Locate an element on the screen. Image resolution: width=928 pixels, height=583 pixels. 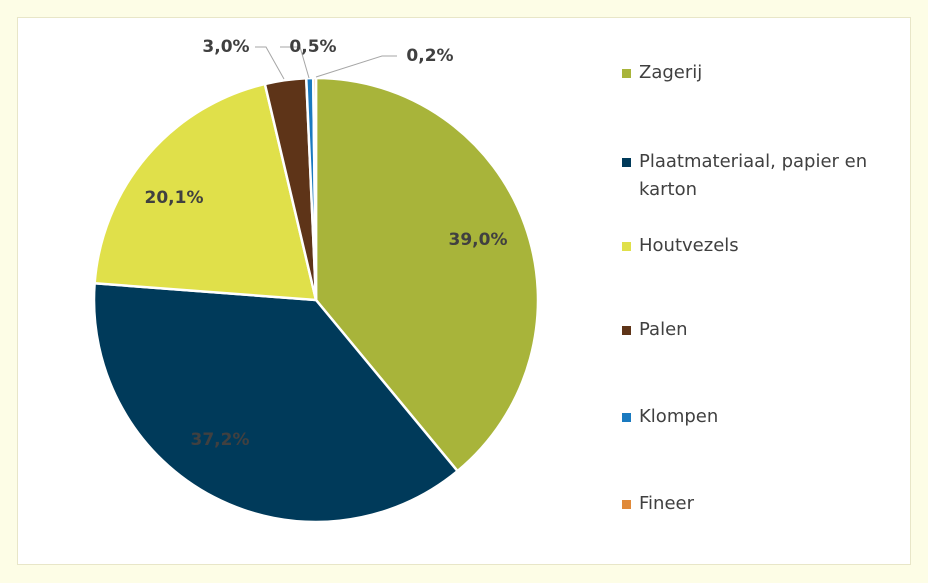
data-label: 20,1% is located at coordinates (174, 198).